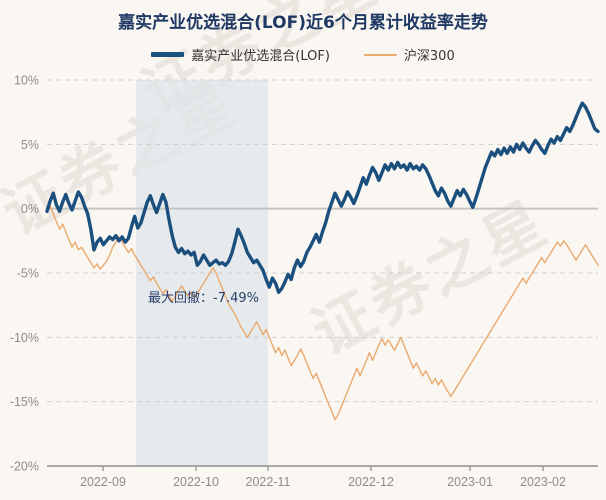 This screenshot has width=606, height=500. What do you see at coordinates (168, 54) in the screenshot?
I see `legend-swatch-fund-icon` at bounding box center [168, 54].